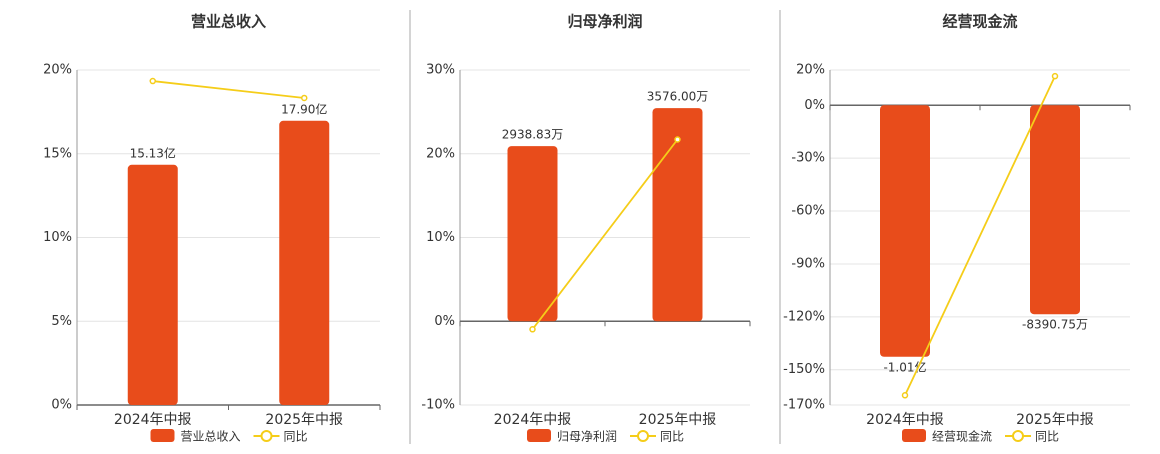  Describe the element at coordinates (438, 405) in the screenshot. I see `y-tick-label: -10%` at that location.